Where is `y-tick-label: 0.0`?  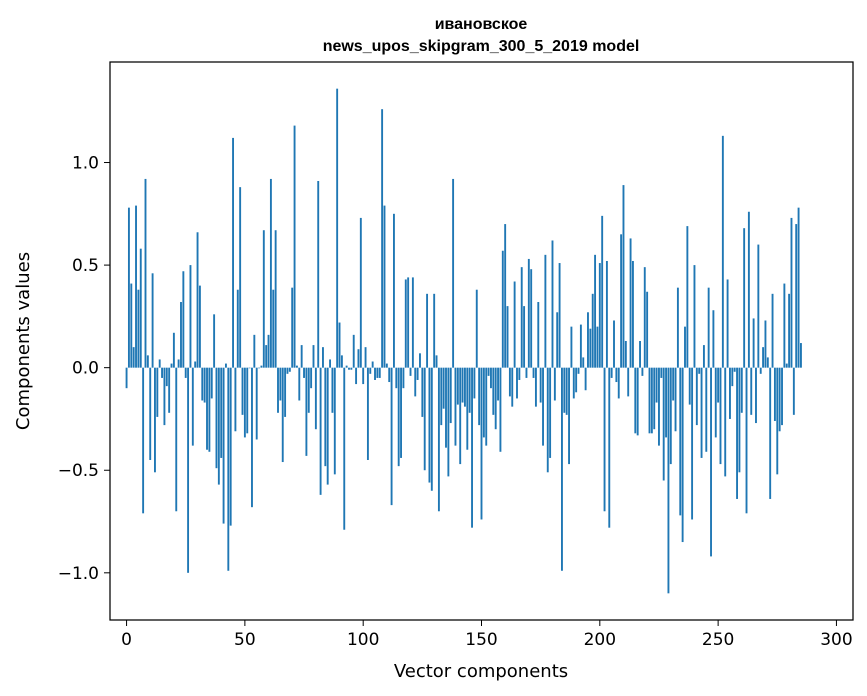 y-tick-label: 0.0 is located at coordinates (85, 369).